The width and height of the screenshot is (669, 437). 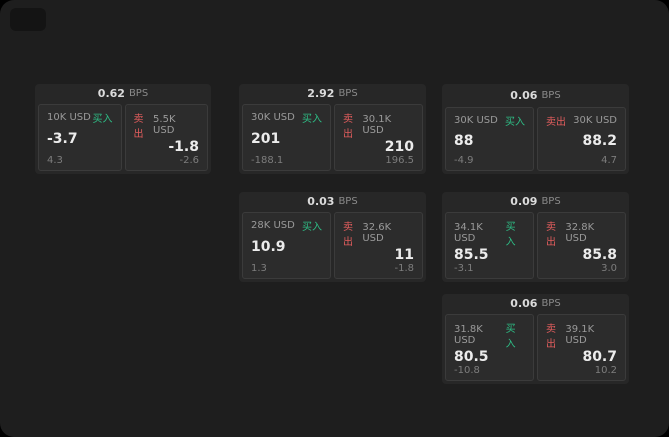 What do you see at coordinates (399, 146) in the screenshot?
I see `sell-price: 210` at bounding box center [399, 146].